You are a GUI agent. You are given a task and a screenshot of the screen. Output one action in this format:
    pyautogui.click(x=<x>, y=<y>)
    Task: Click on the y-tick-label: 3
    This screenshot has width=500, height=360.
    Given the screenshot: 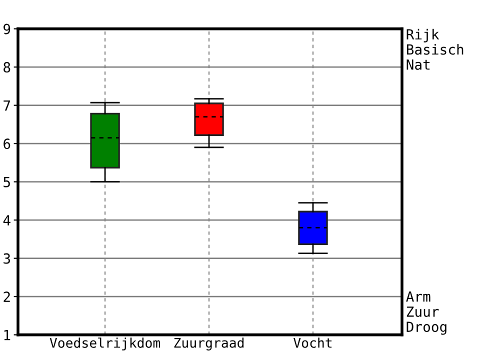 What is the action you would take?
    pyautogui.click(x=7, y=258)
    